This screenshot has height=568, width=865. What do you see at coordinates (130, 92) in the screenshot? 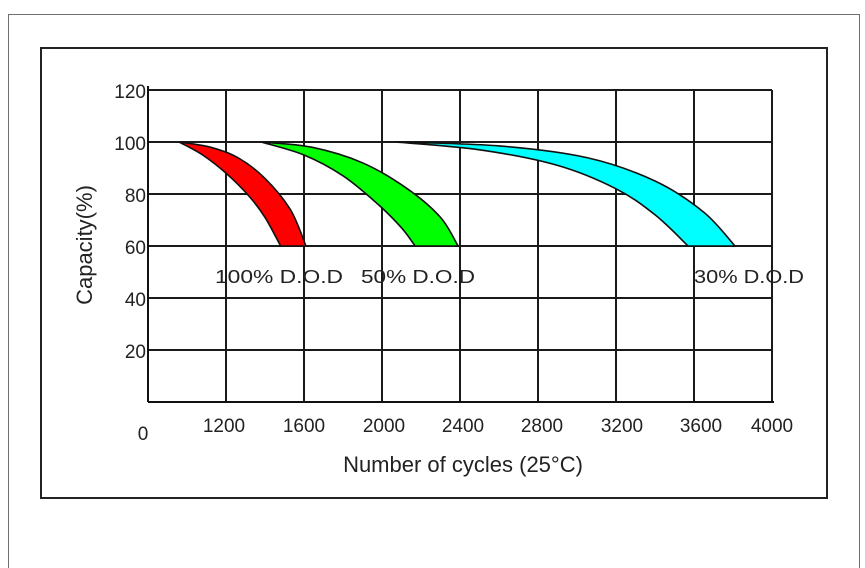
I see `y-tick-label: 120` at bounding box center [130, 92].